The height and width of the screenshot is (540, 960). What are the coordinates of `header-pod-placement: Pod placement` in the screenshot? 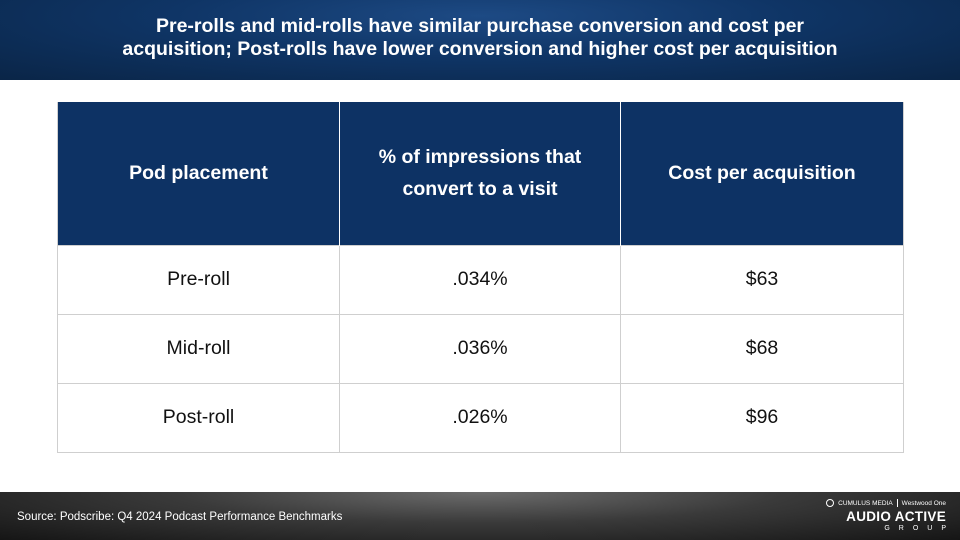 It's located at (198, 173).